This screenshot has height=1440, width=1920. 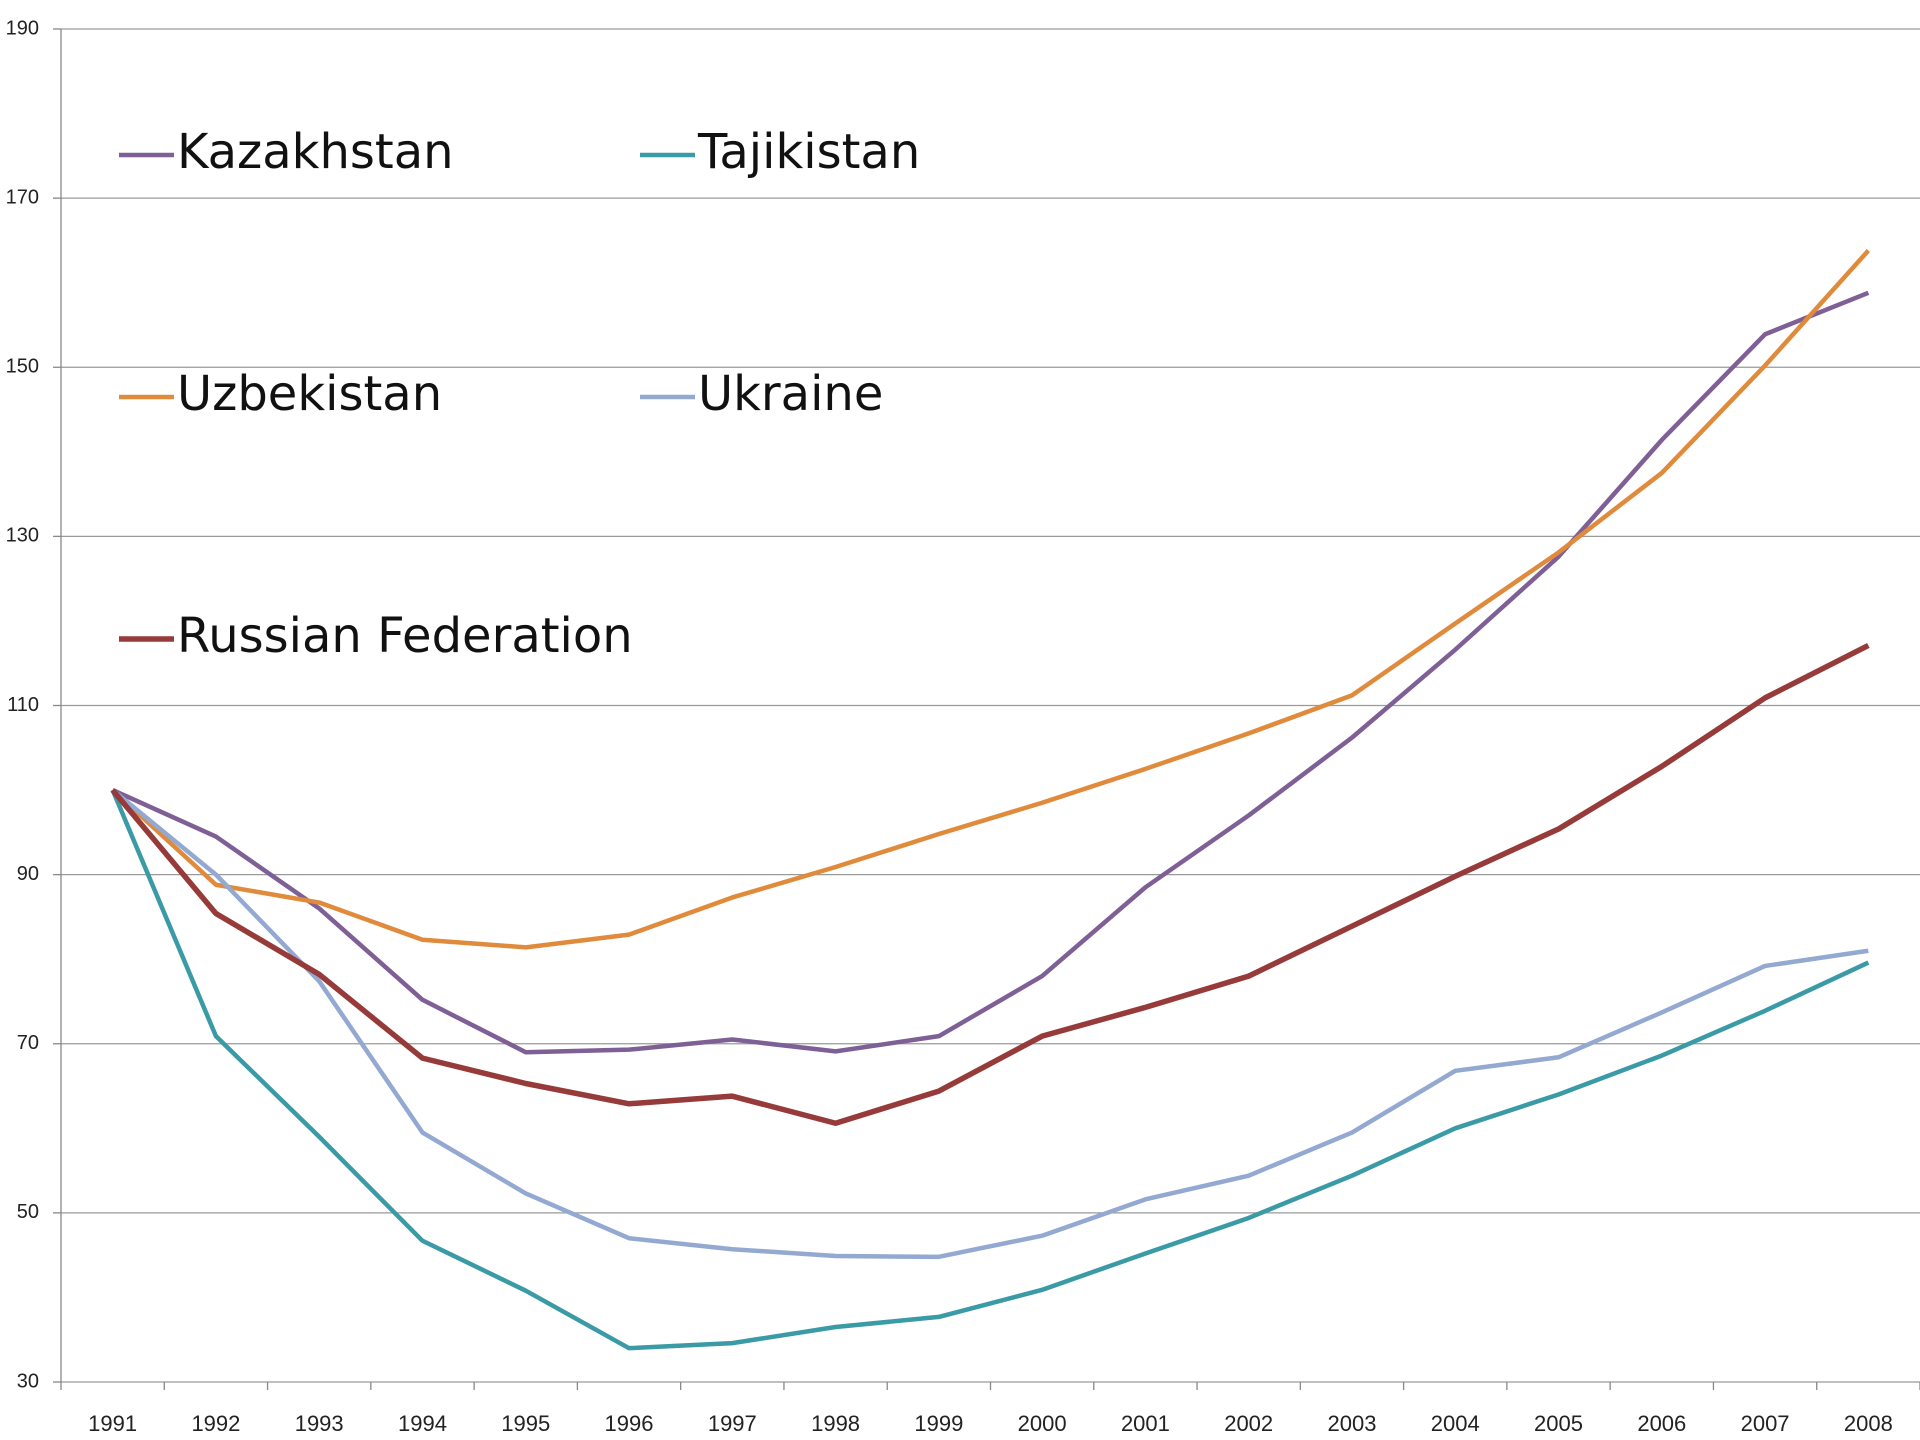 What do you see at coordinates (22, 197) in the screenshot?
I see `y-tick-label: 170` at bounding box center [22, 197].